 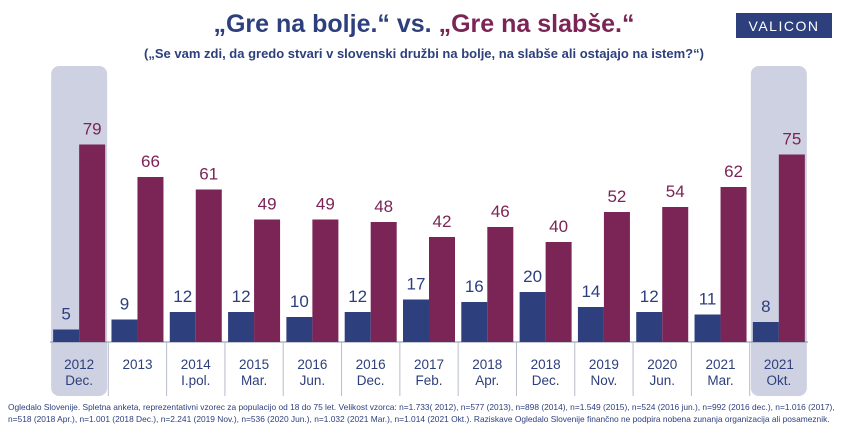 What do you see at coordinates (442, 221) in the screenshot?
I see `data-label-worse: 42` at bounding box center [442, 221].